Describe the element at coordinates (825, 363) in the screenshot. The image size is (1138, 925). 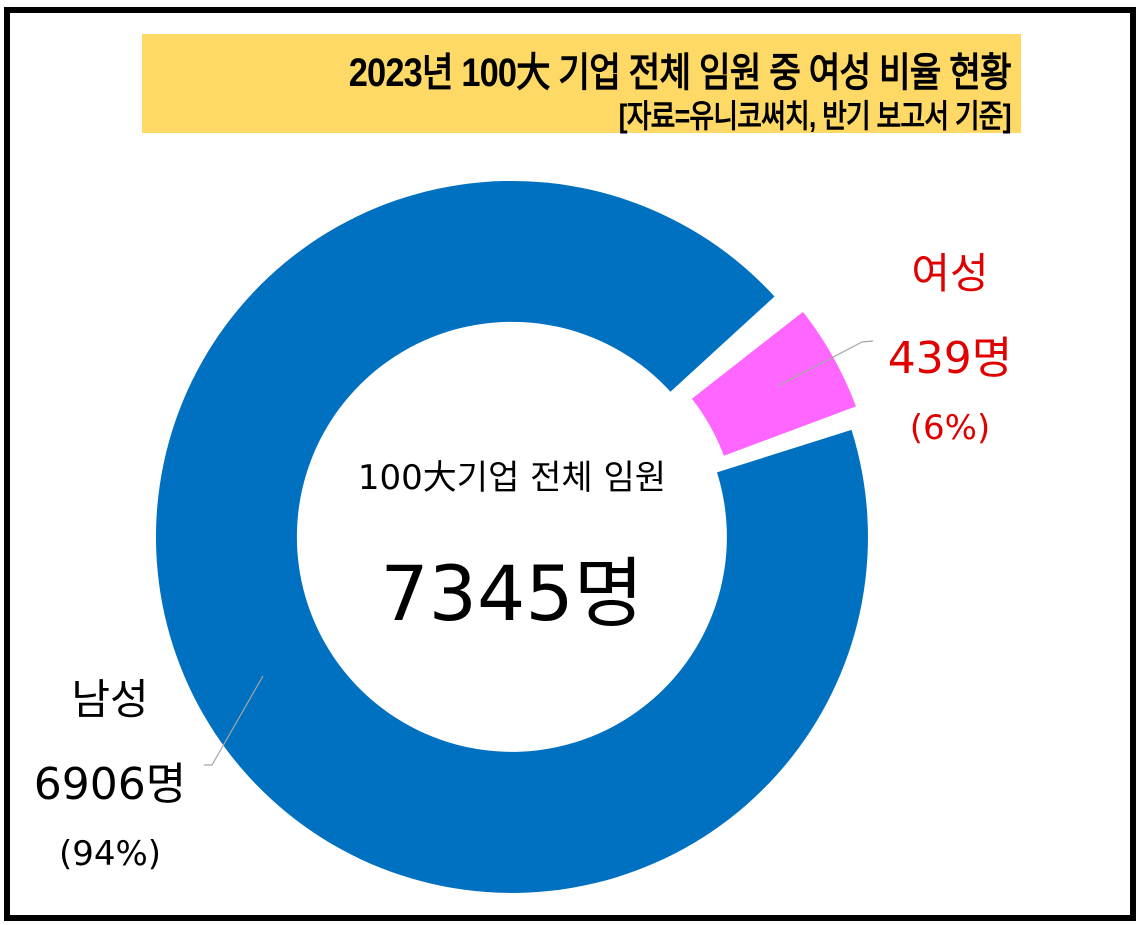
I see `leader-line-female` at that location.